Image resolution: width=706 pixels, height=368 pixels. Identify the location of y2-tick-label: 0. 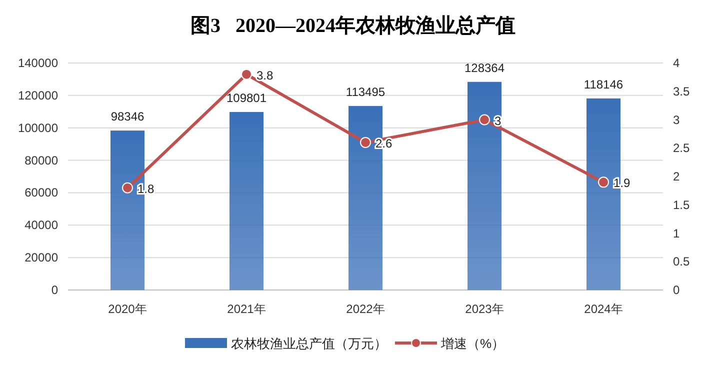
(676, 290).